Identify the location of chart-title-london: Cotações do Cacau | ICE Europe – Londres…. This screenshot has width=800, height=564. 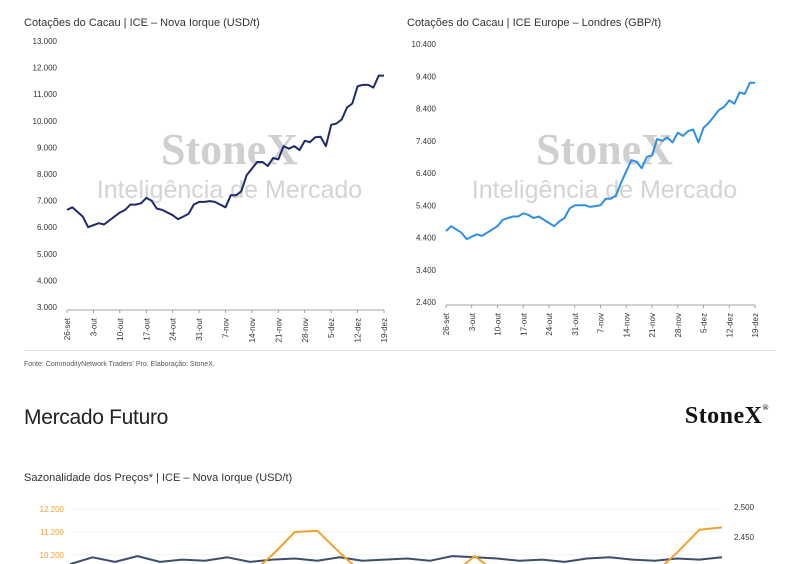
(534, 23).